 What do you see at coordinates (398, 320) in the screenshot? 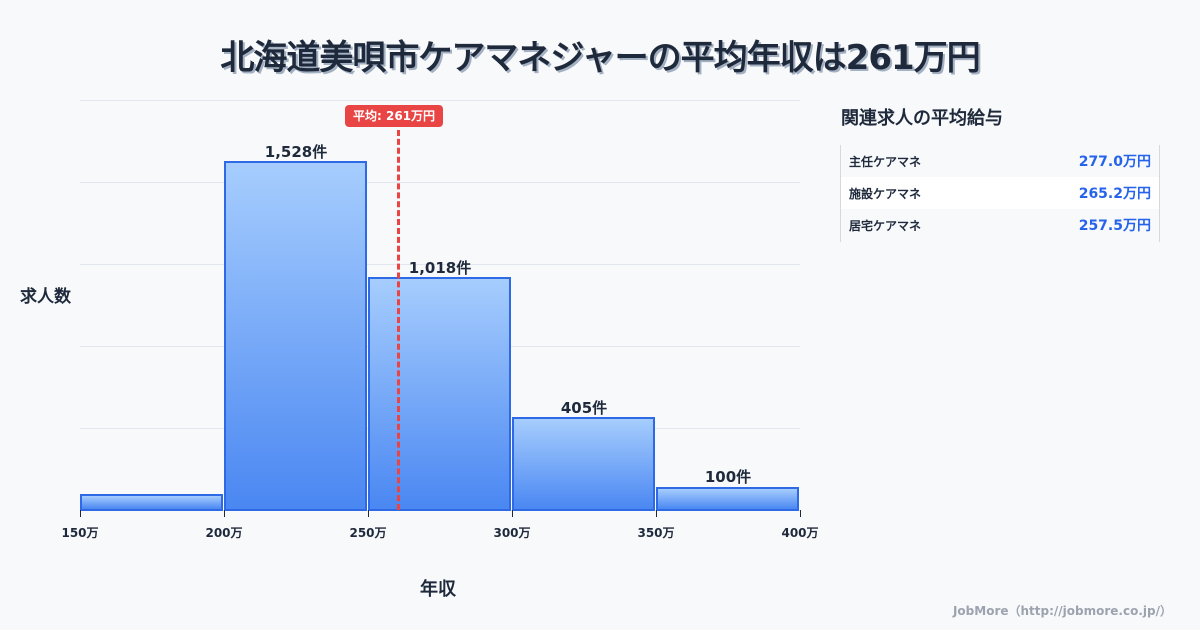
I see `average-line` at bounding box center [398, 320].